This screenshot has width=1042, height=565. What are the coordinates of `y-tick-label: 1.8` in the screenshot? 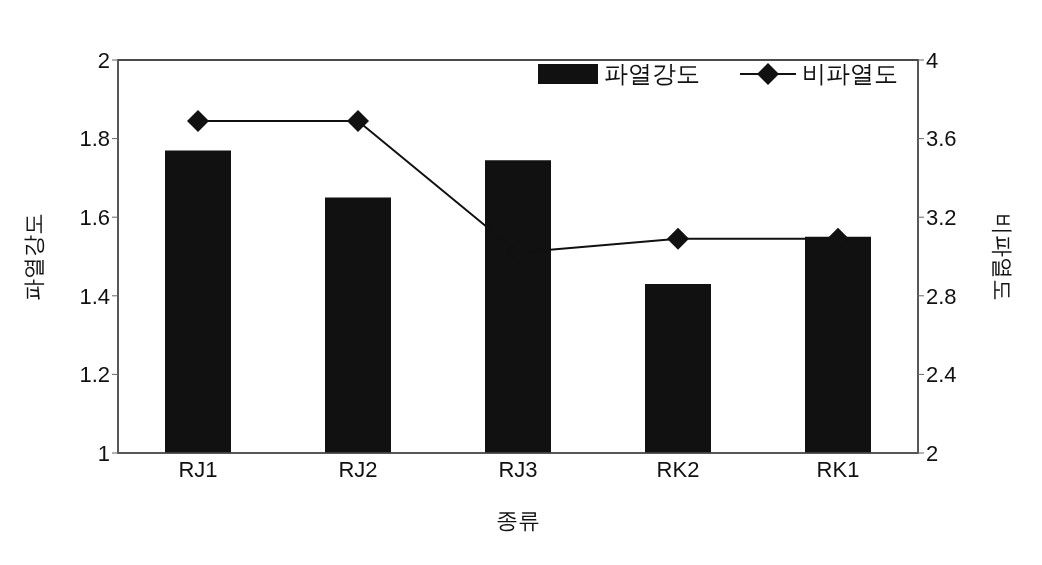 It's located at (94, 139).